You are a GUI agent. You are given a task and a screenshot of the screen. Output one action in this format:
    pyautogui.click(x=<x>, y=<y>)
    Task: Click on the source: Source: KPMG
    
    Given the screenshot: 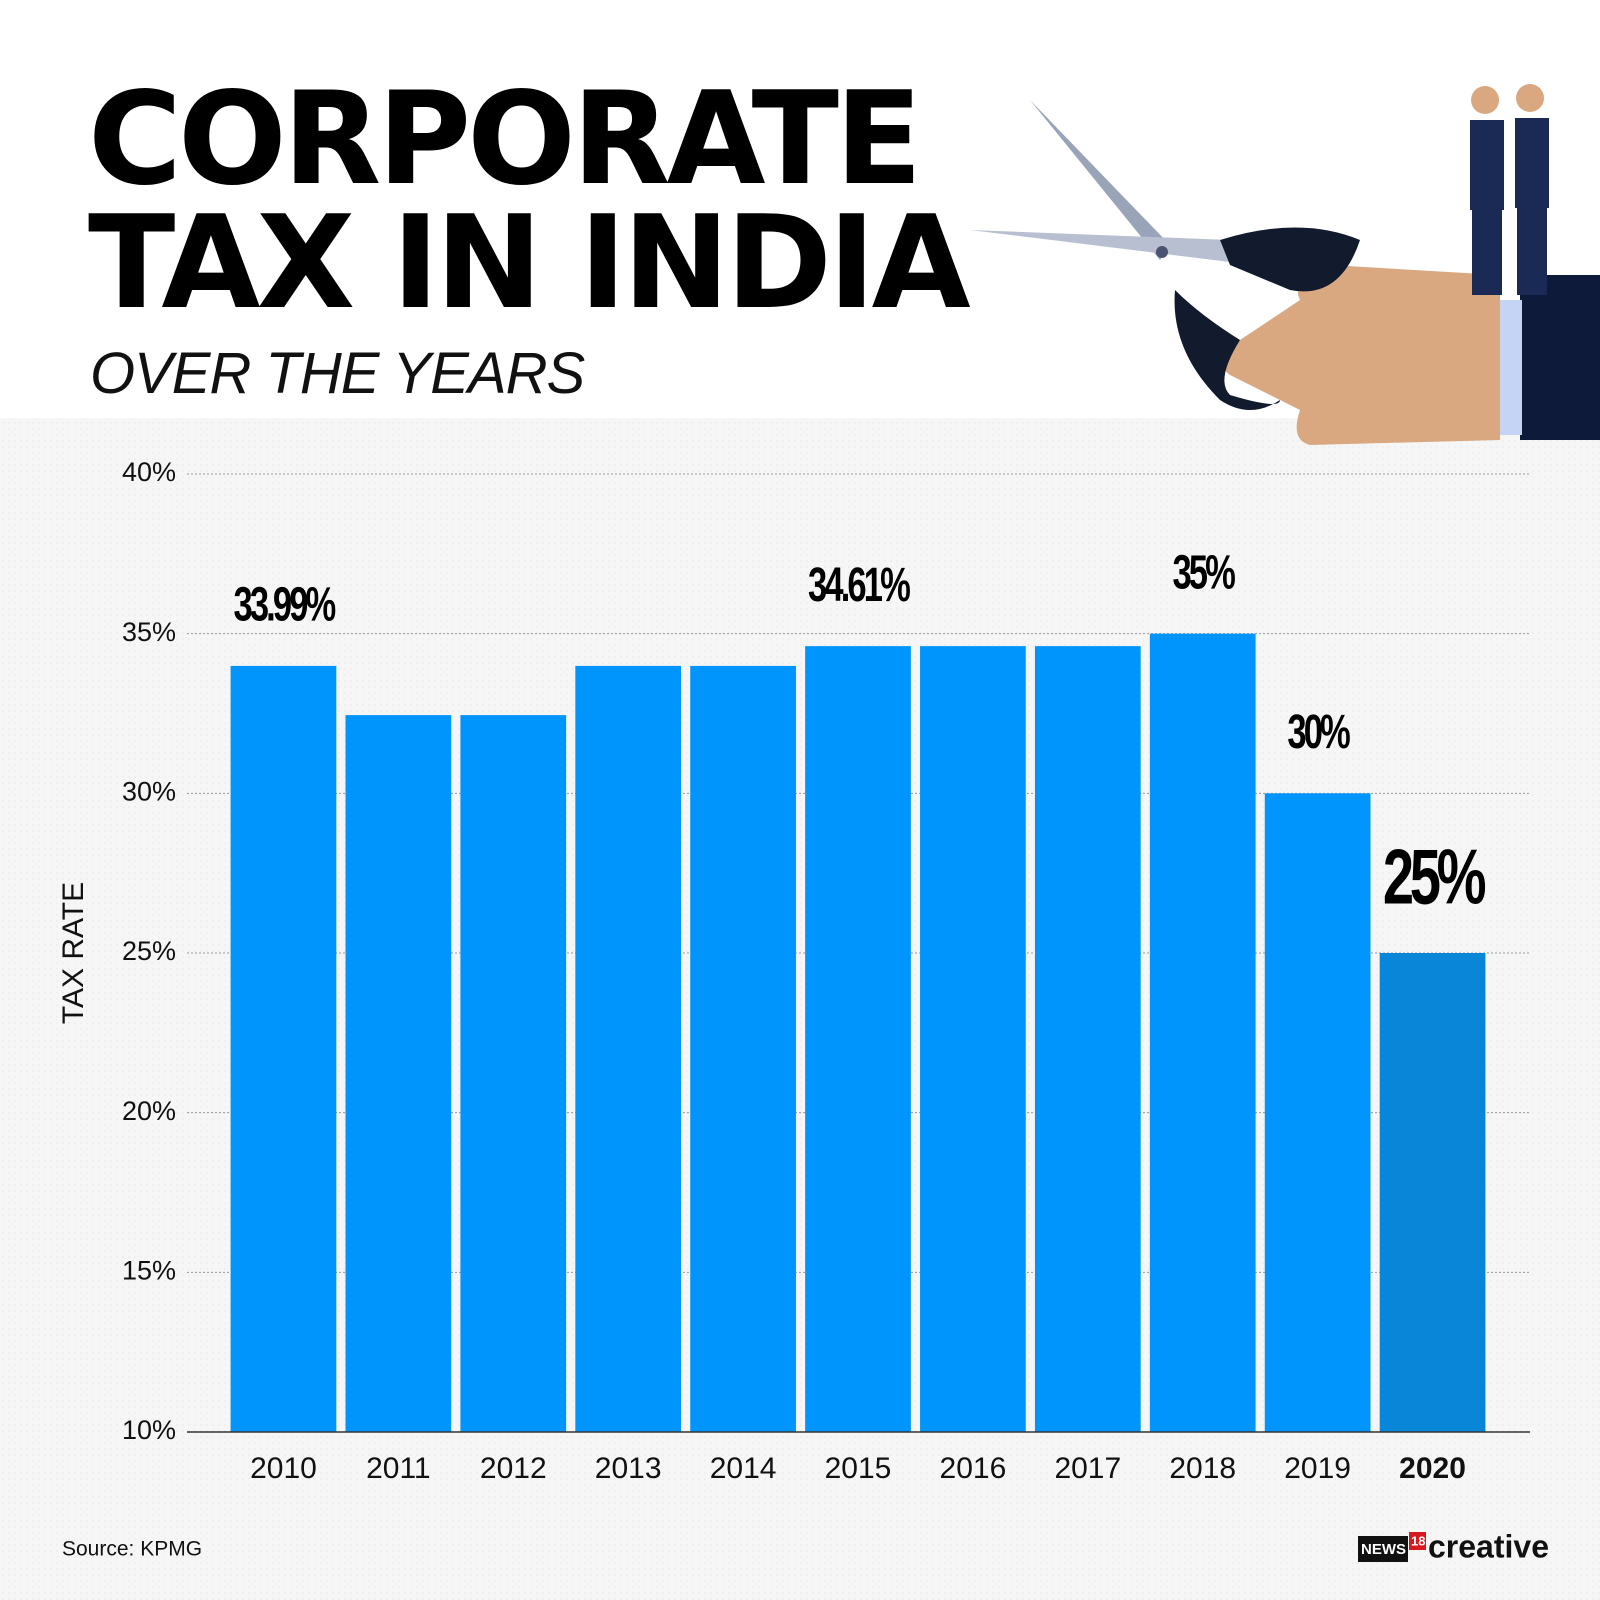 What is the action you would take?
    pyautogui.click(x=132, y=1549)
    